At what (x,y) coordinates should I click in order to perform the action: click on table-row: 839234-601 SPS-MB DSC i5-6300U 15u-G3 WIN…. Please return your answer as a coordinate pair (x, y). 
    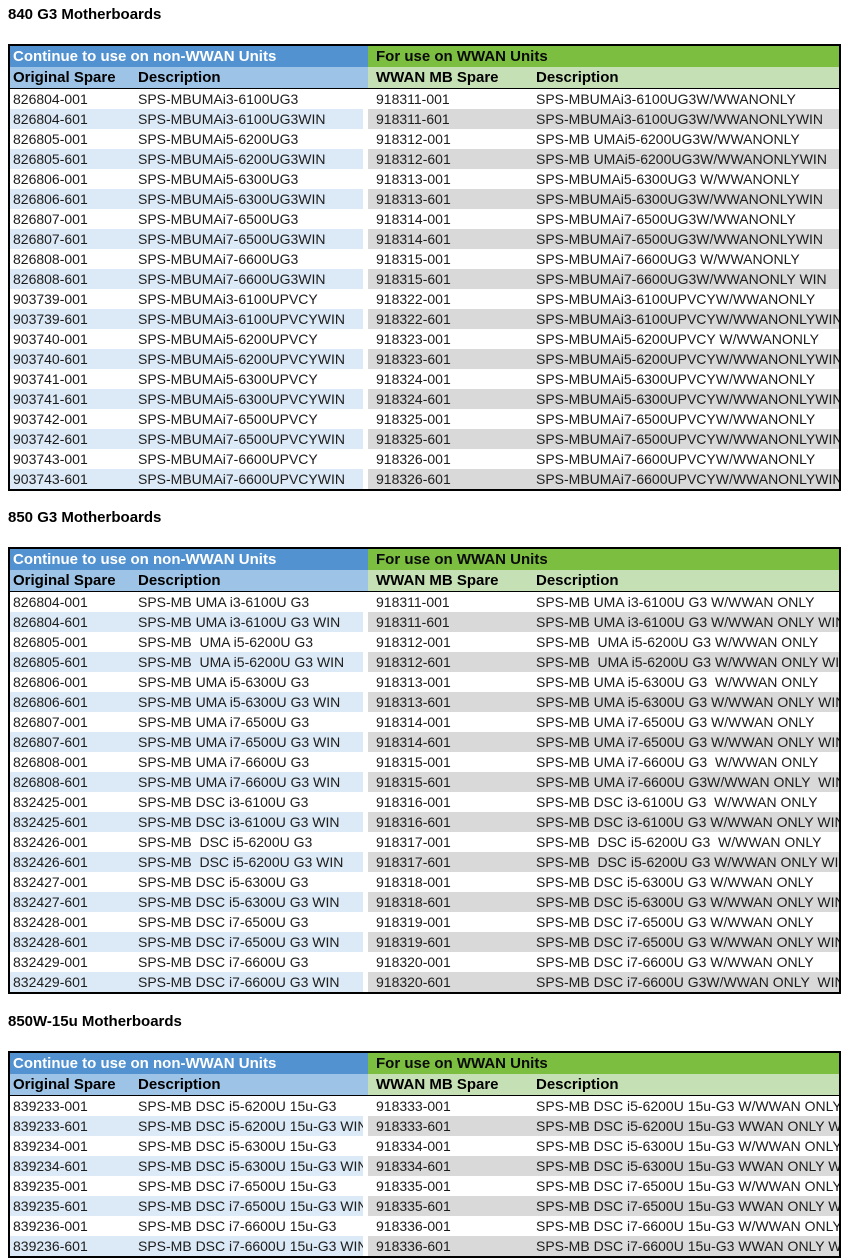
    Looking at the image, I should click on (424, 1166).